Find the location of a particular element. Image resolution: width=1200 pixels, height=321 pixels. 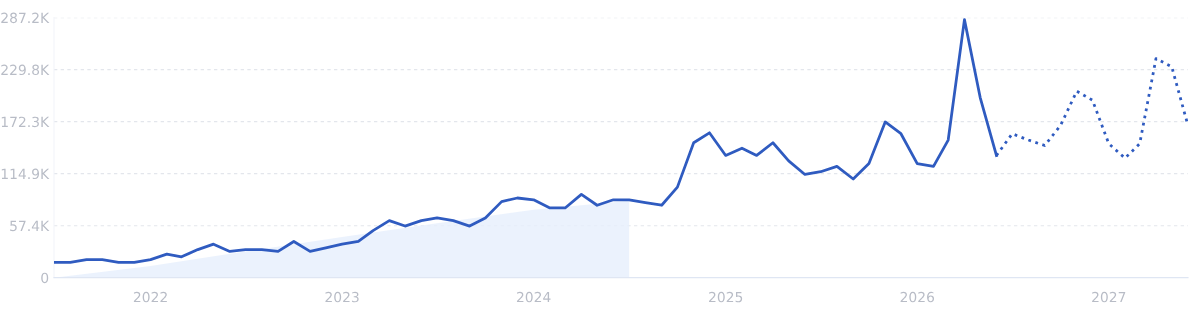

y-tick-label: 172.3K is located at coordinates (25, 122).